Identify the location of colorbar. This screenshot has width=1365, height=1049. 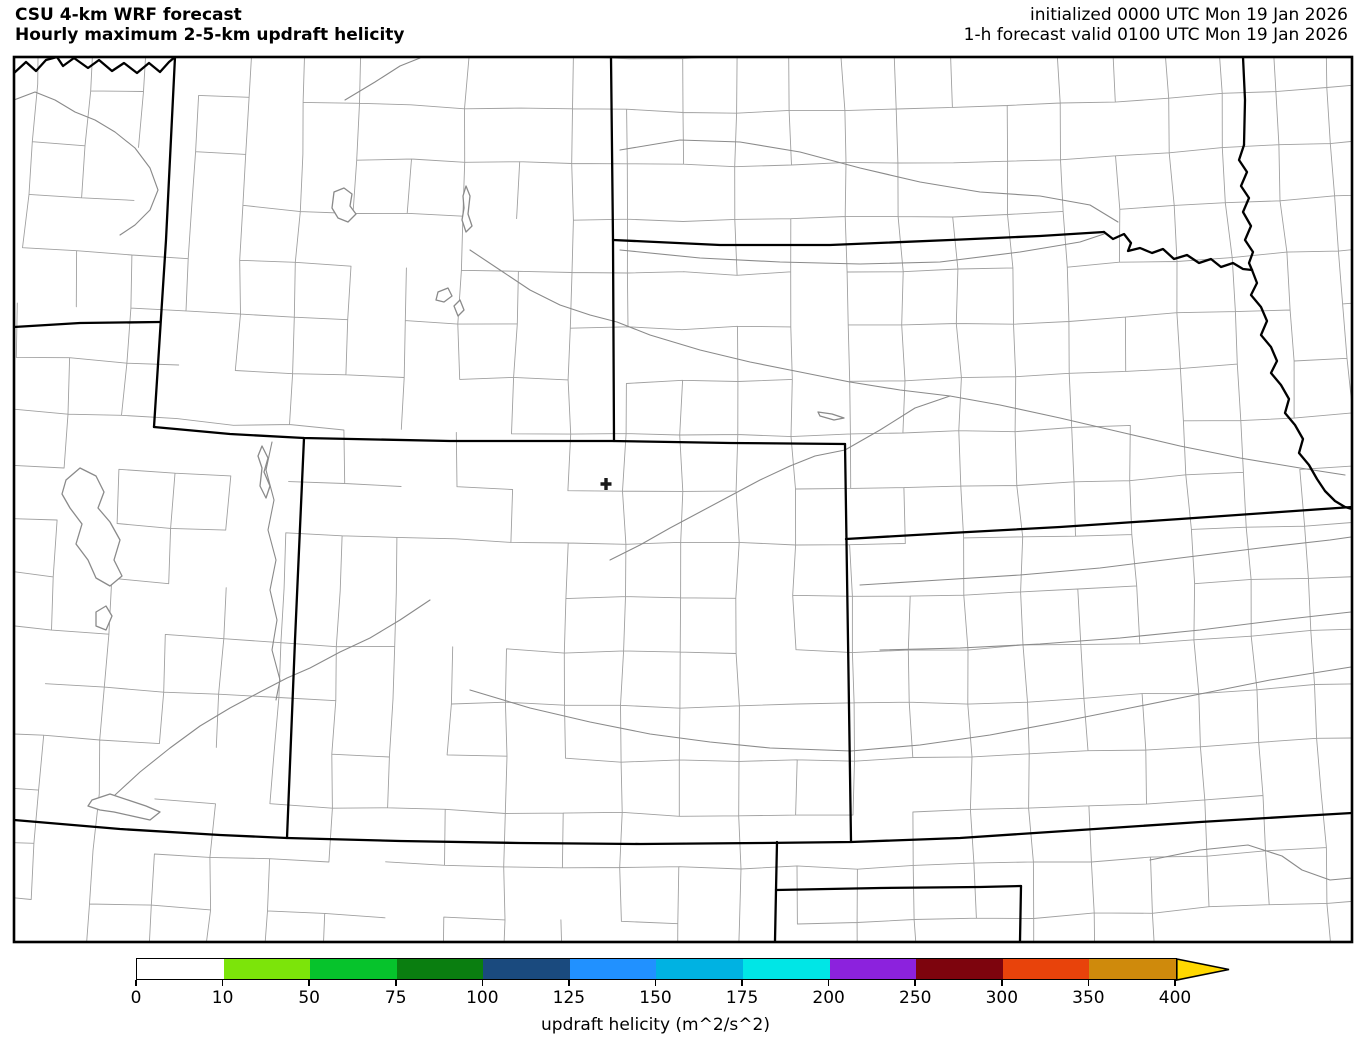
(656, 969).